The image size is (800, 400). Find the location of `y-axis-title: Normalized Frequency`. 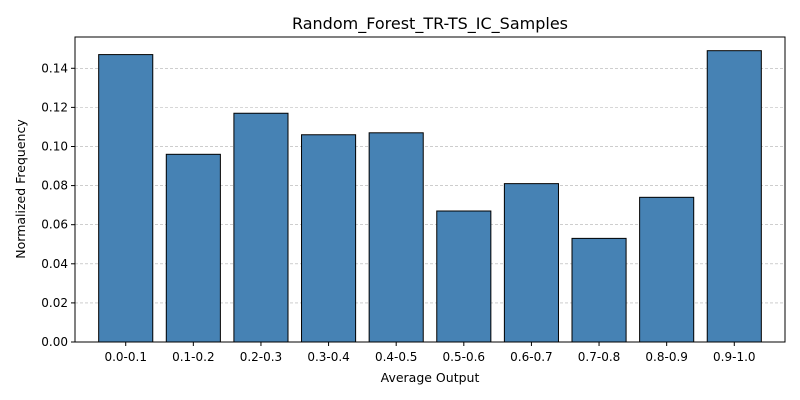

y-axis-title: Normalized Frequency is located at coordinates (20, 189).